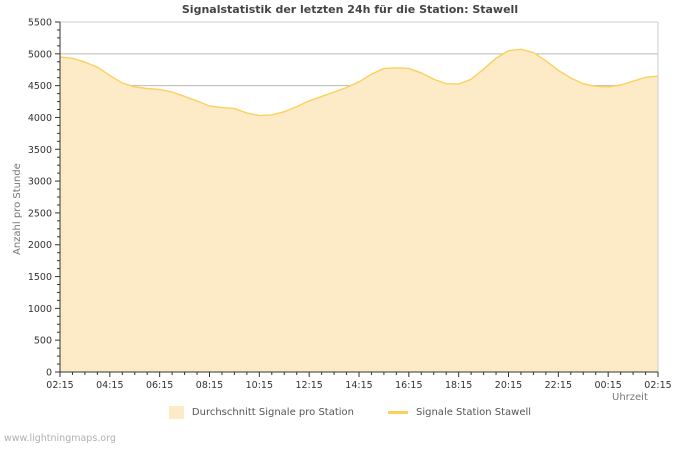 This screenshot has width=700, height=450. Describe the element at coordinates (43, 341) in the screenshot. I see `svg-text: 500` at that location.